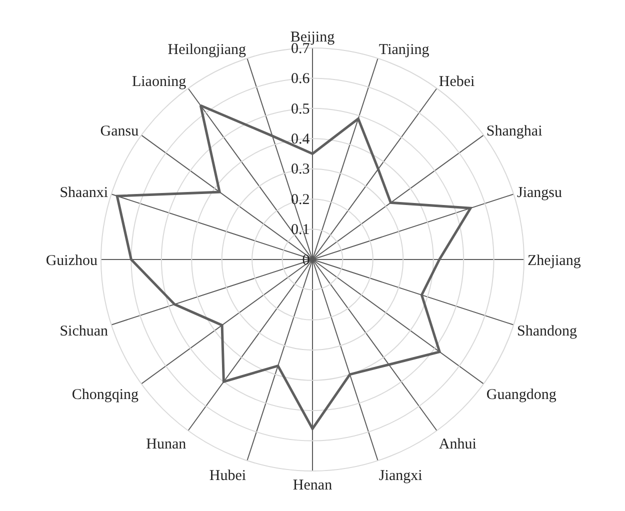  Describe the element at coordinates (300, 79) in the screenshot. I see `y-tick-label: 0.6` at that location.